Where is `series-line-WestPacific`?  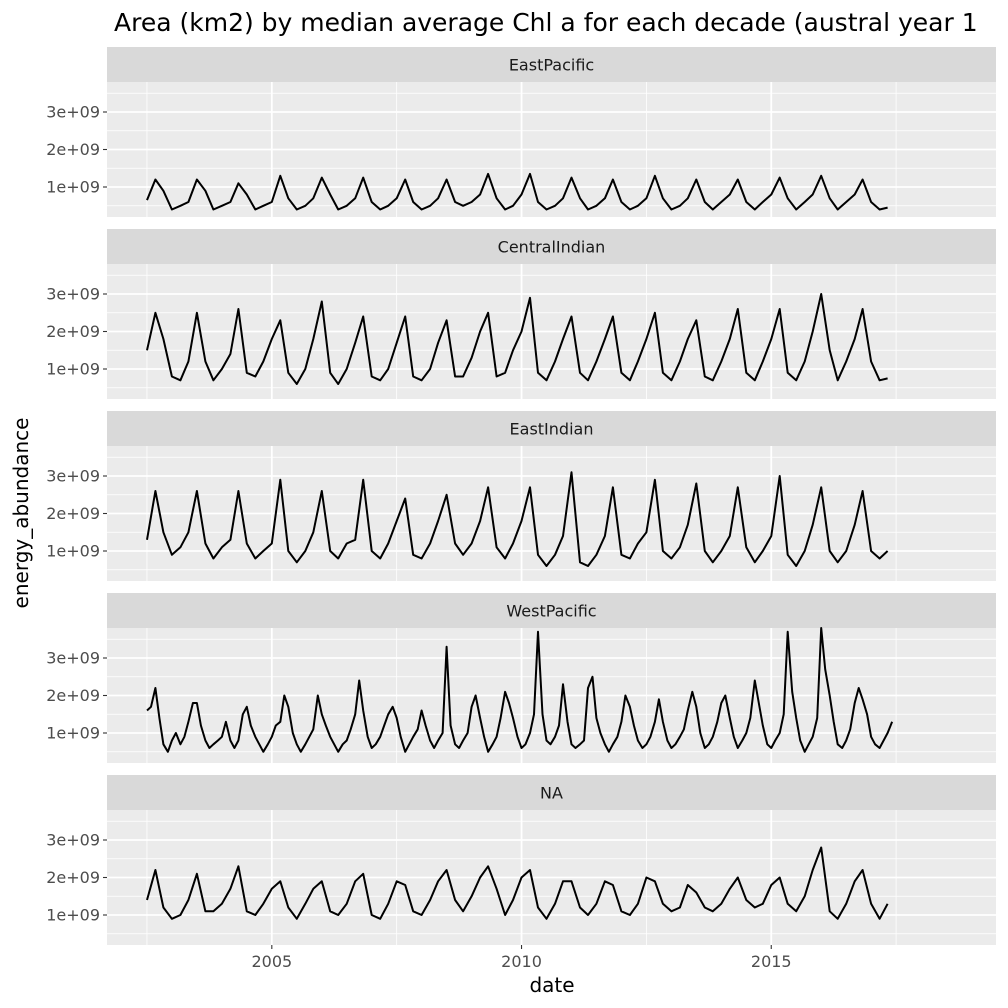
series-line-WestPacific is located at coordinates (520, 690).